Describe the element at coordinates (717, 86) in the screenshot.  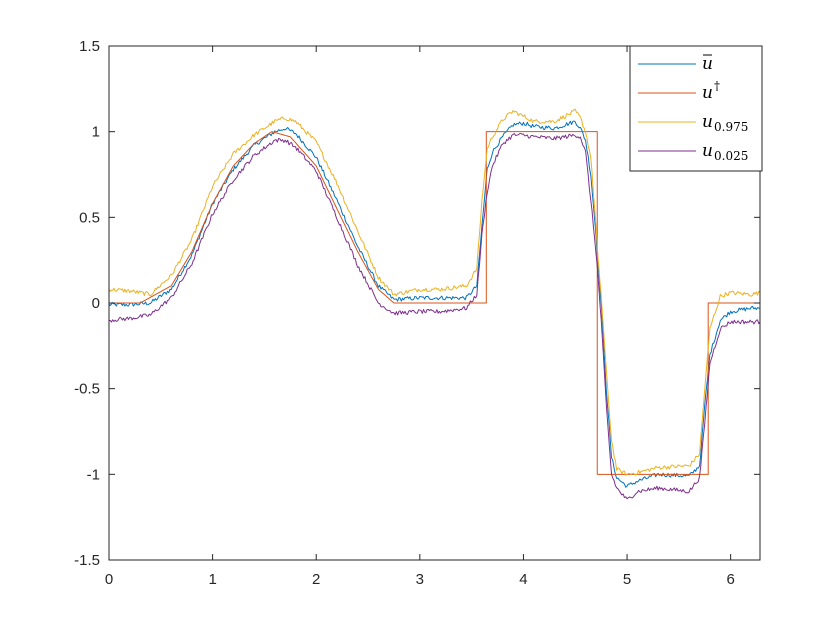
I see `legend-superscript: †` at that location.